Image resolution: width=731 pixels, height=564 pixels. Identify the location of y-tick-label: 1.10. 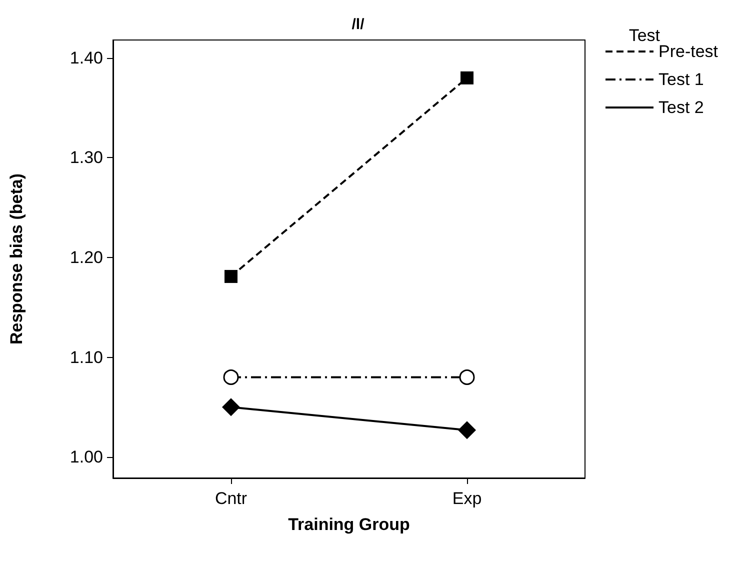
(86, 357).